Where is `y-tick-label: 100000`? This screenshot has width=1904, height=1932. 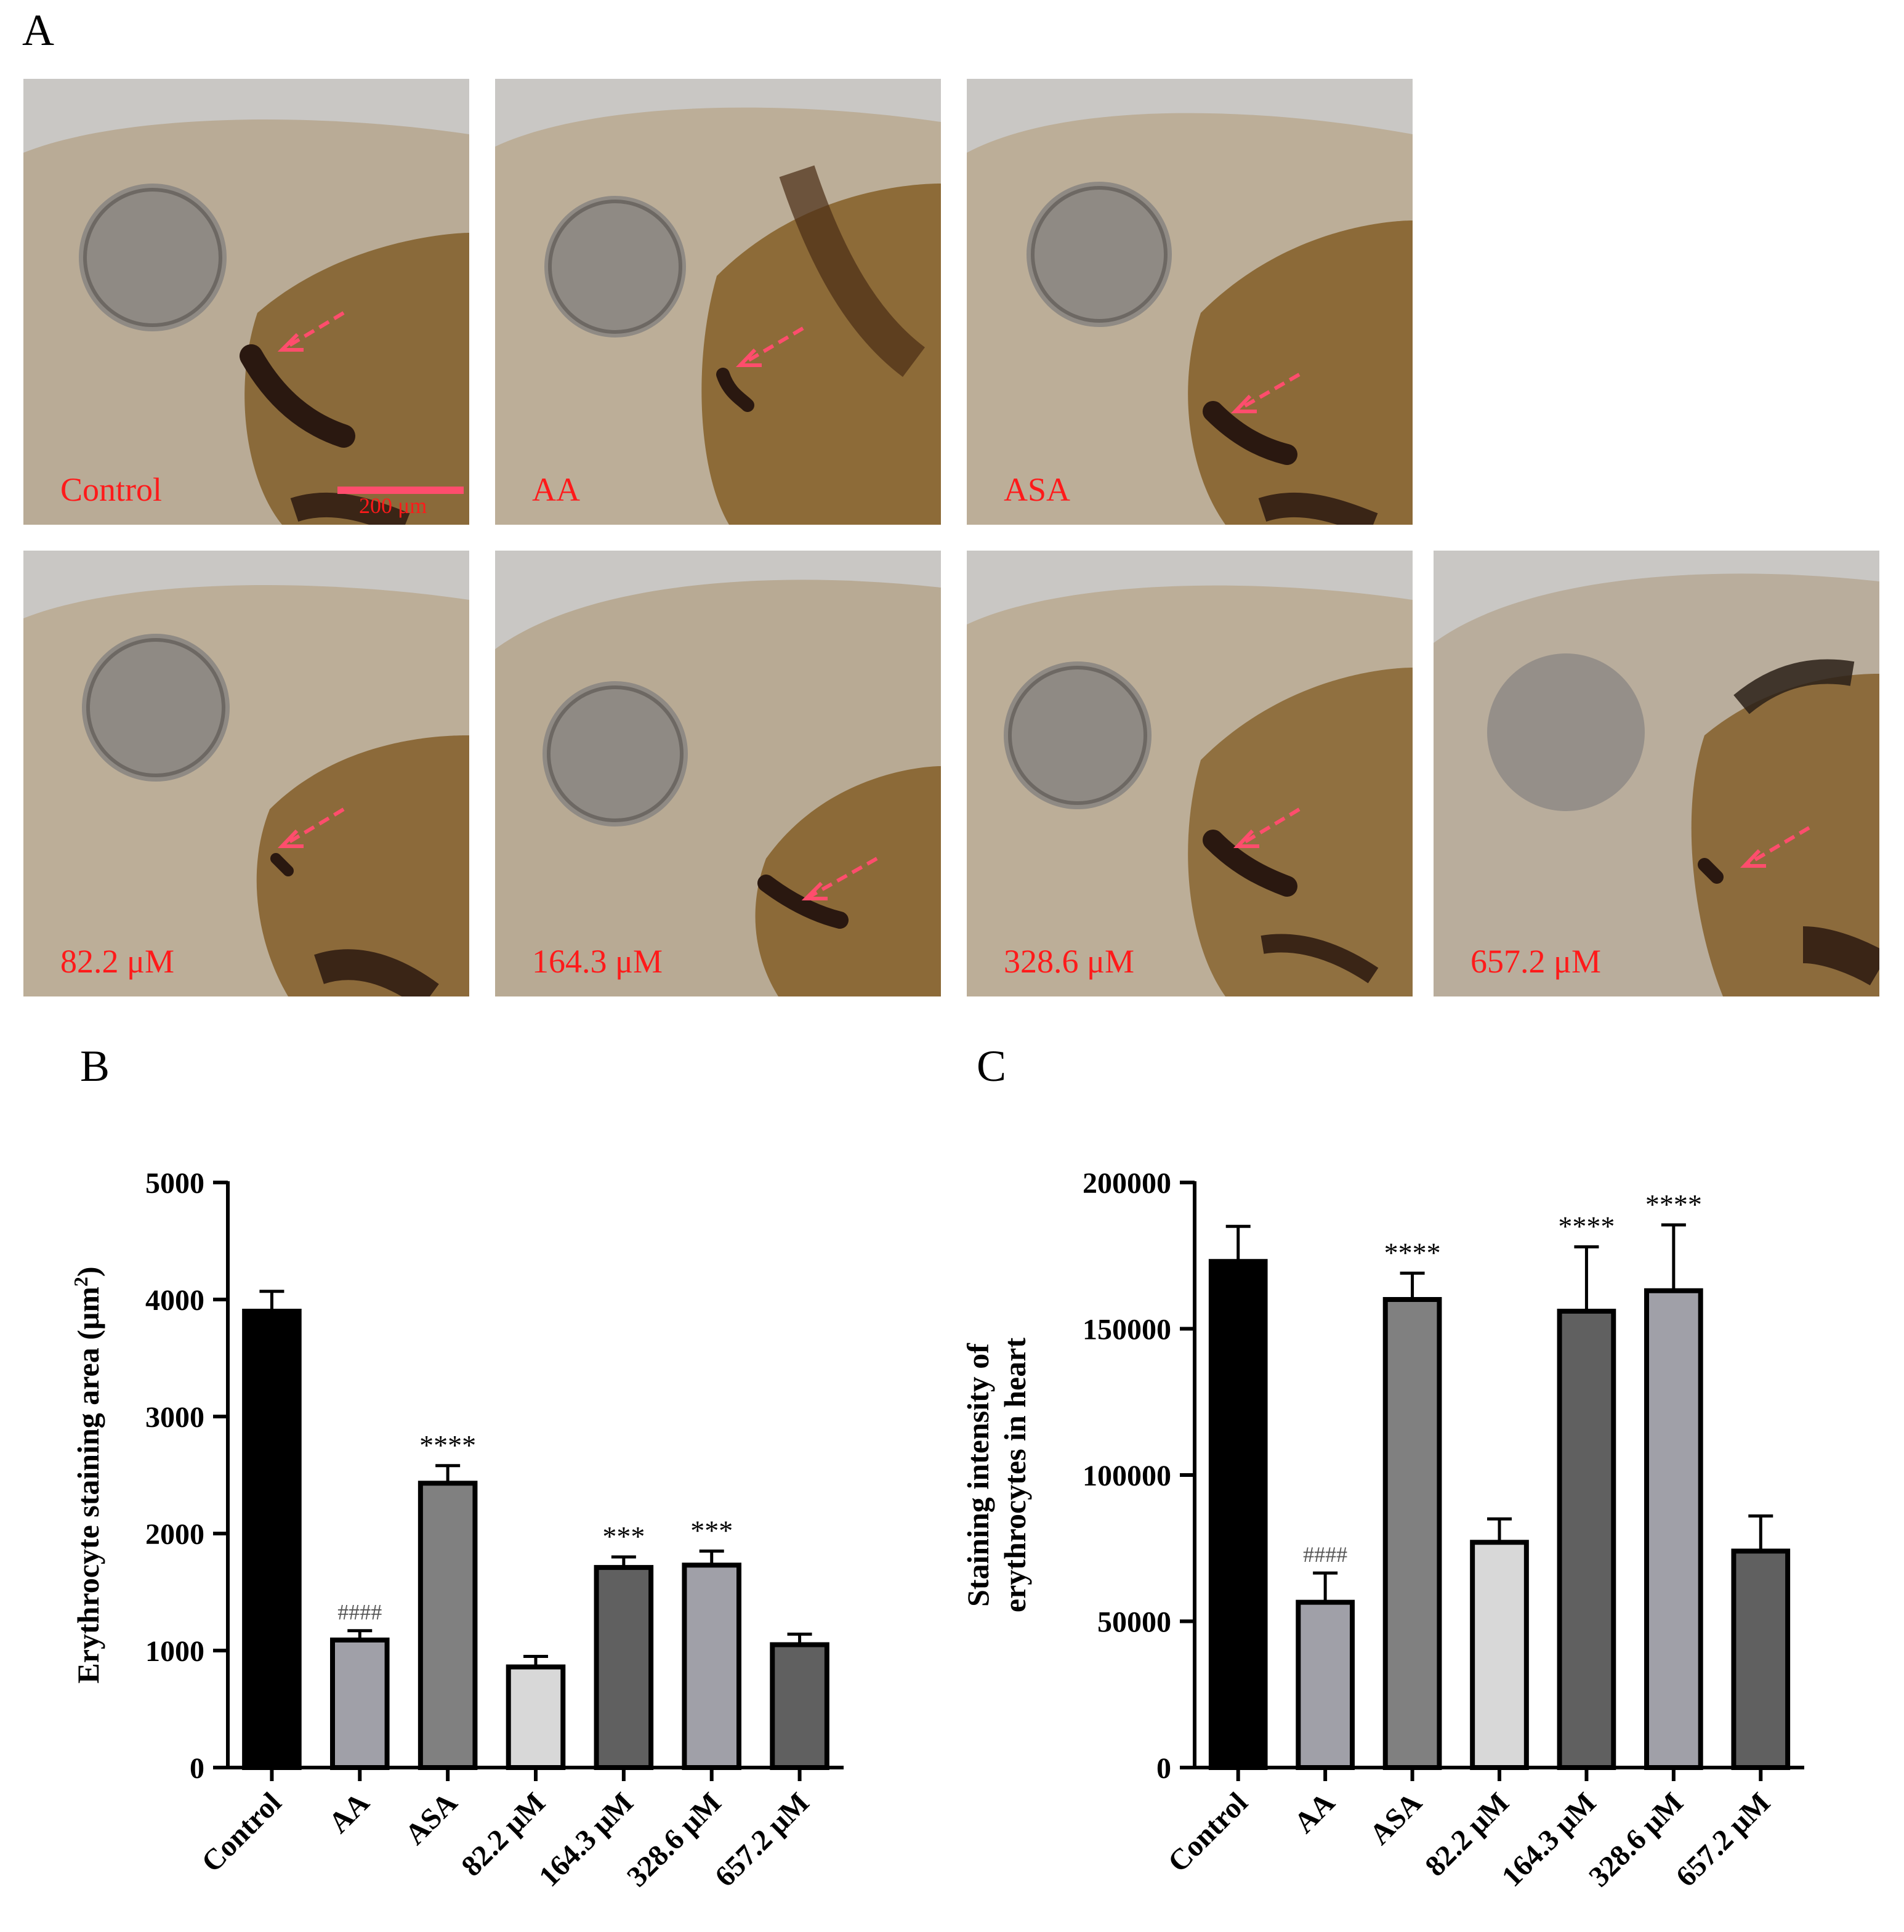 y-tick-label: 100000 is located at coordinates (1127, 1476).